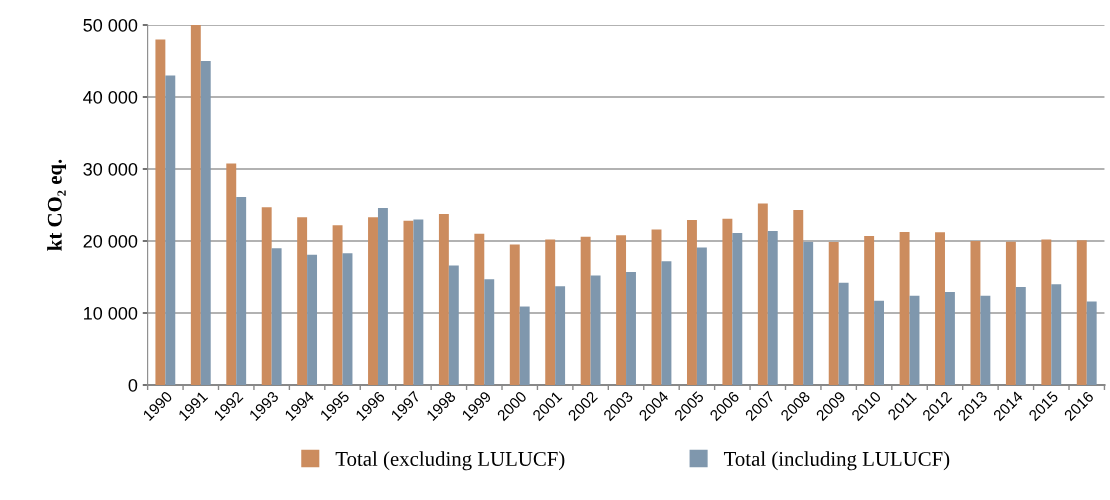 This screenshot has height=500, width=1110. I want to click on y-tick-label: 0, so click(133, 385).